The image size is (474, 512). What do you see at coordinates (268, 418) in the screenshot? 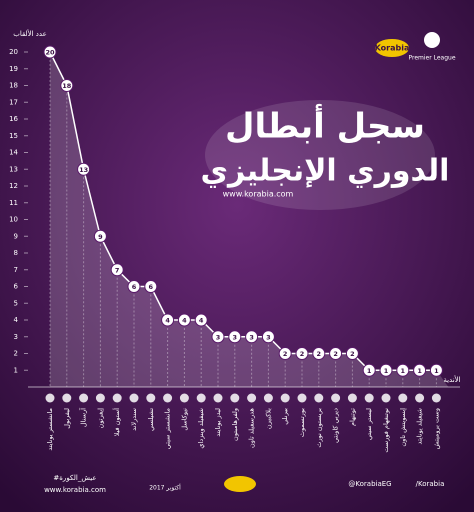
I see `x-tick-label: بلاكبيرن` at bounding box center [268, 418].